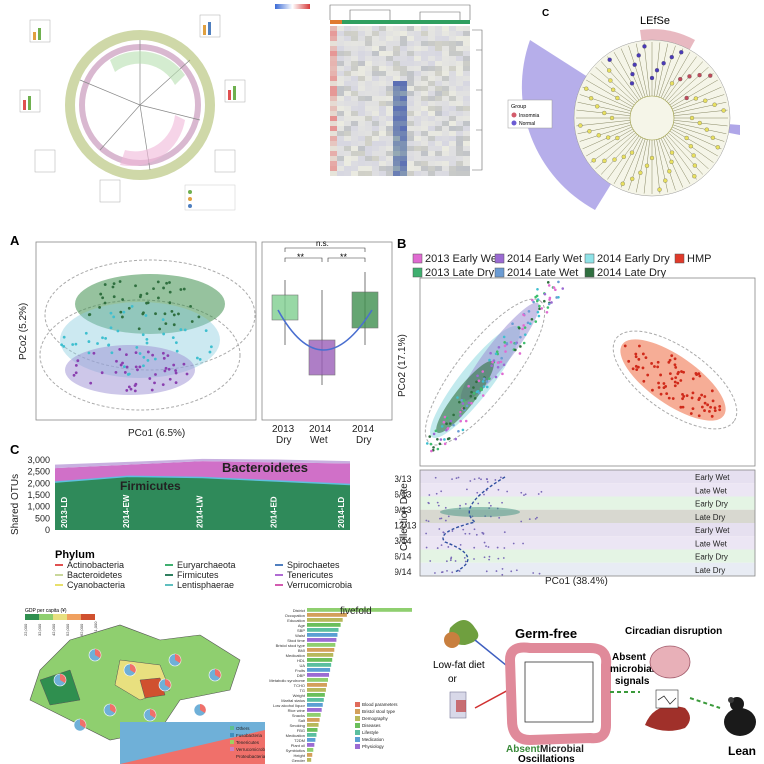 The width and height of the screenshot is (764, 764). Describe the element at coordinates (67, 629) in the screenshot. I see `map-tick: 52,000` at that location.